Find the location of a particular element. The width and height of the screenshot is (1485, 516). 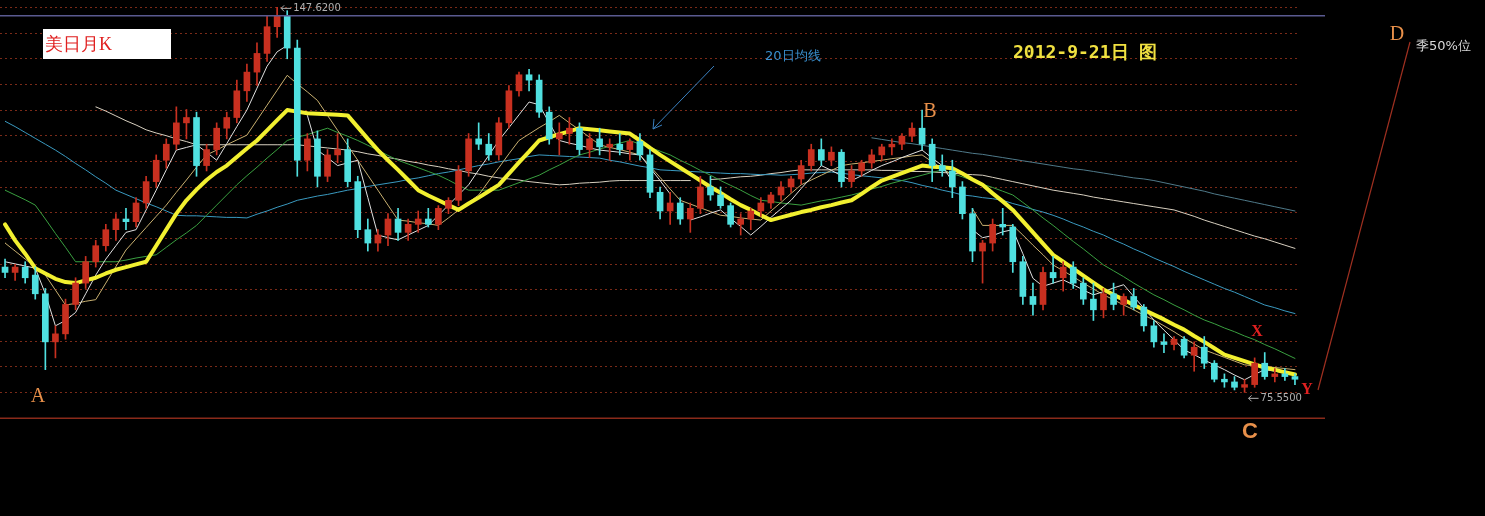

annotation: C is located at coordinates (1250, 431).